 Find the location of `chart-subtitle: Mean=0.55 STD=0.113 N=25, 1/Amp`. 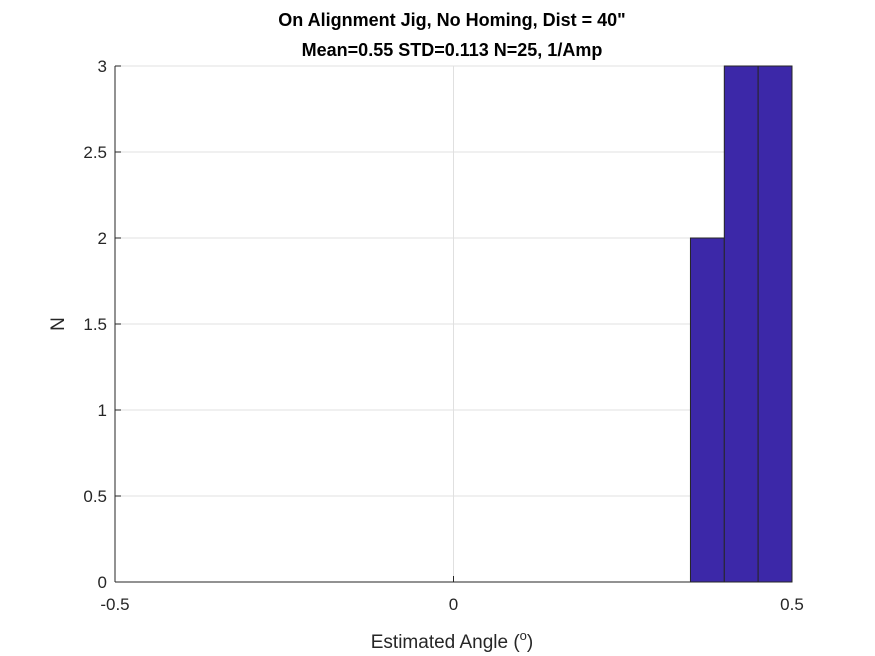

chart-subtitle: Mean=0.55 STD=0.113 N=25, 1/Amp is located at coordinates (452, 50).